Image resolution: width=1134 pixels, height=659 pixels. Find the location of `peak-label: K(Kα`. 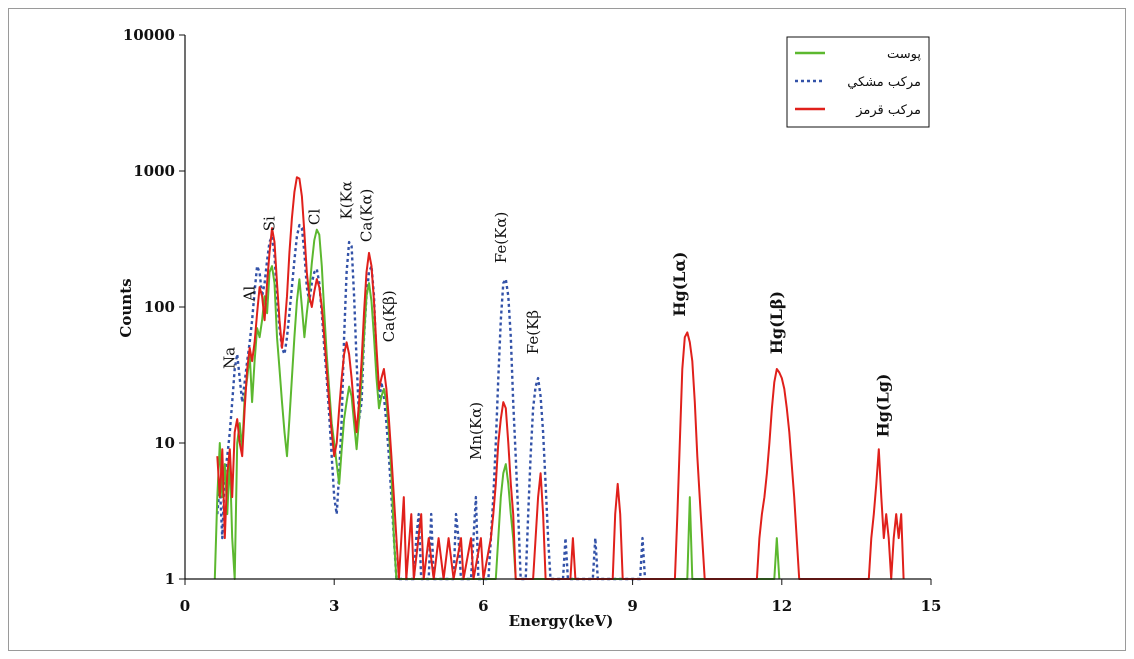

peak-label: K(Kα is located at coordinates (347, 200).